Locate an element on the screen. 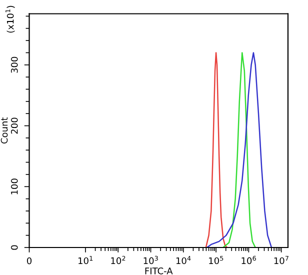 The image size is (308, 275). y-tick-label: 300 is located at coordinates (14, 64).